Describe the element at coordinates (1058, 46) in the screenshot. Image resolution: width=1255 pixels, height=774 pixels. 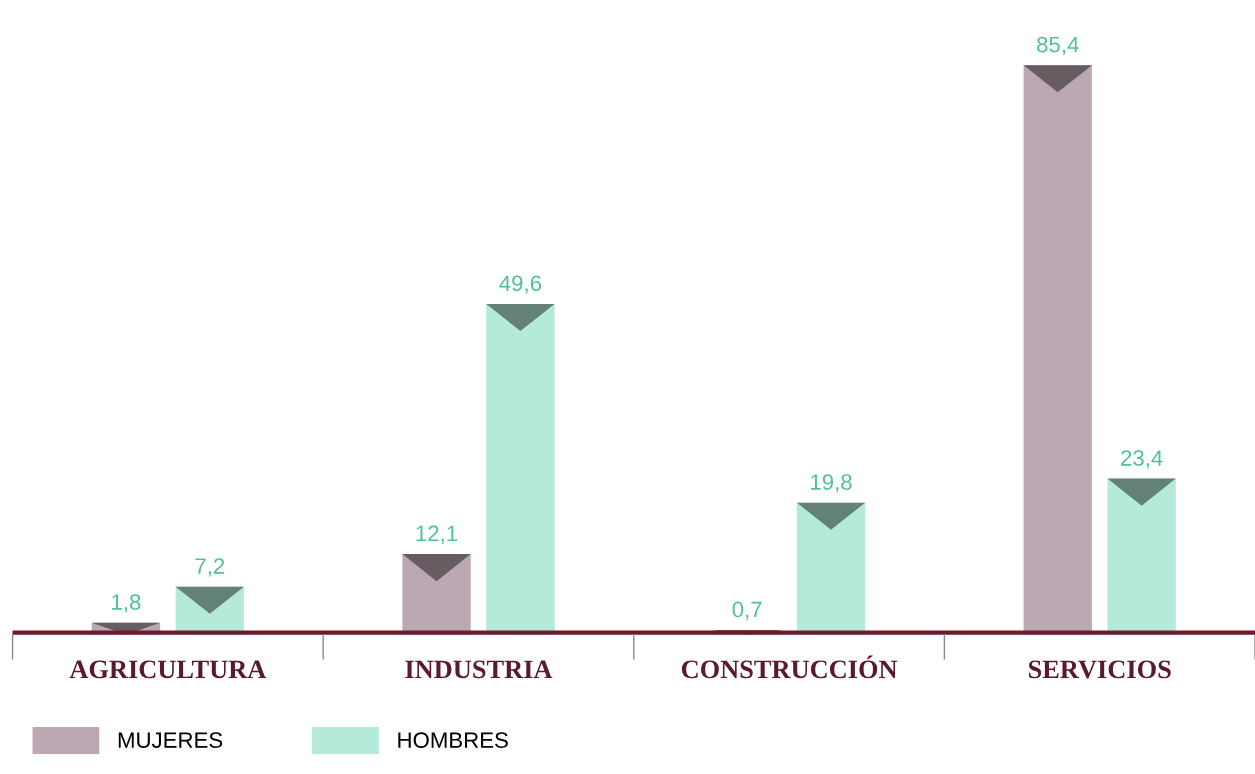
I see `data-label: 85,4` at that location.